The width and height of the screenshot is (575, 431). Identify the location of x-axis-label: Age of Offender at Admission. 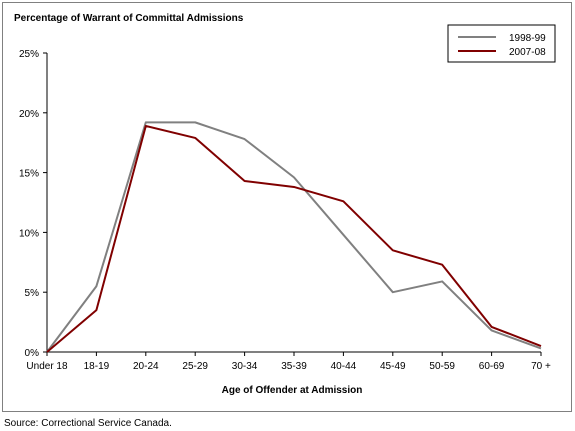
(292, 390).